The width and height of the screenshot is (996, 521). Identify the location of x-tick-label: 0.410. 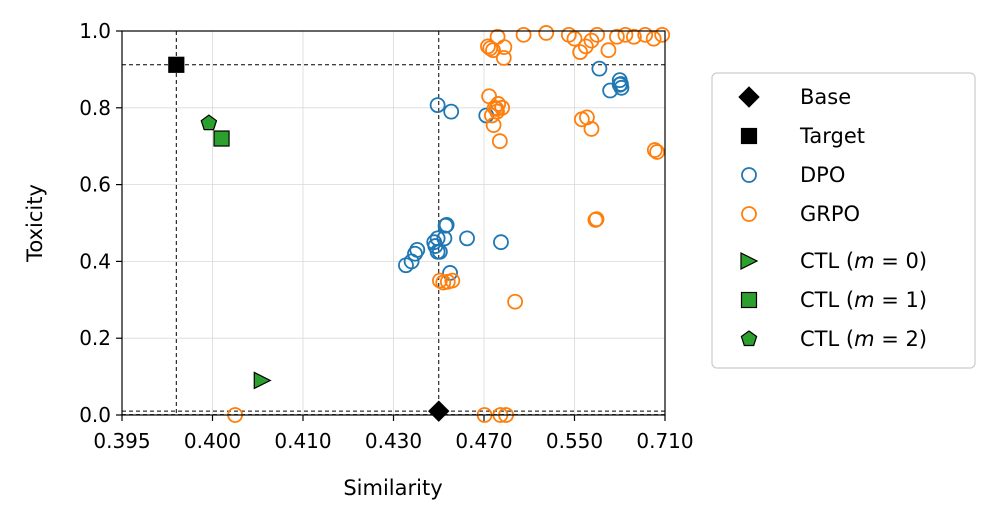
(302, 441).